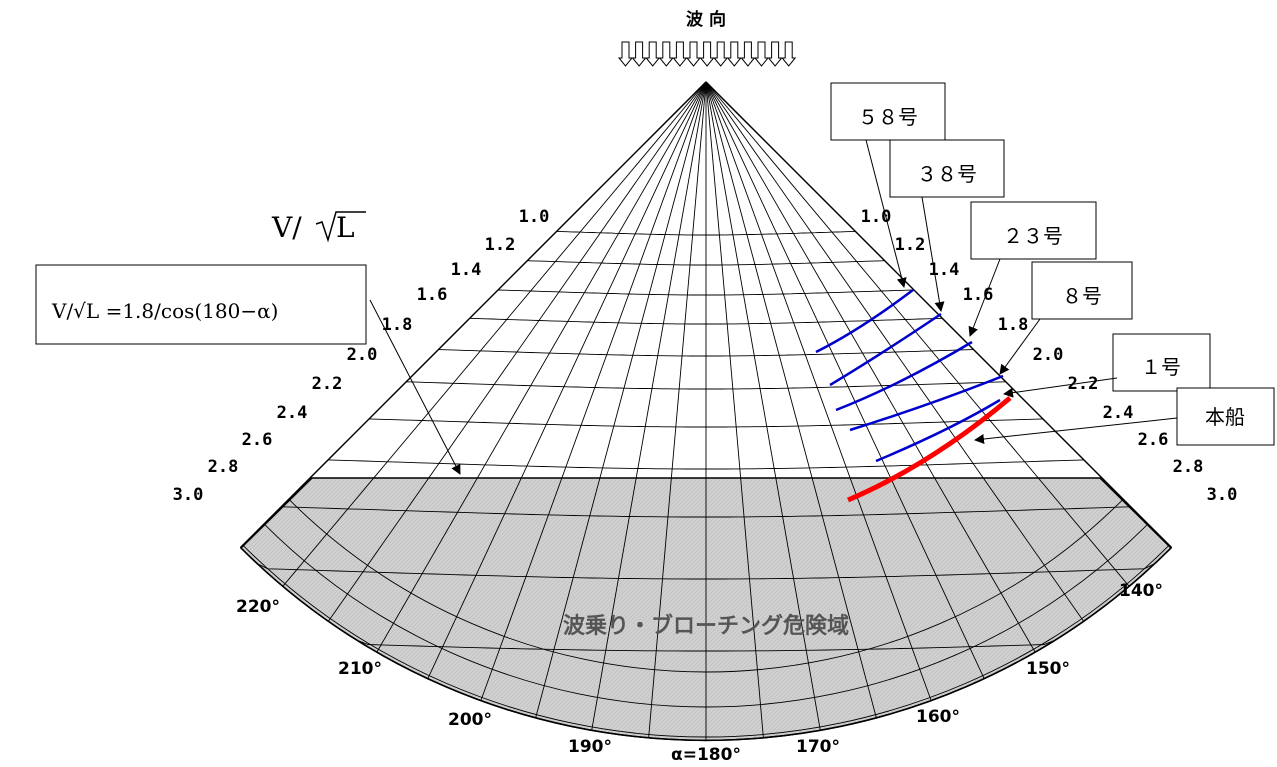 This screenshot has width=1277, height=767. I want to click on speed-tick-right: 2.4, so click(1118, 413).